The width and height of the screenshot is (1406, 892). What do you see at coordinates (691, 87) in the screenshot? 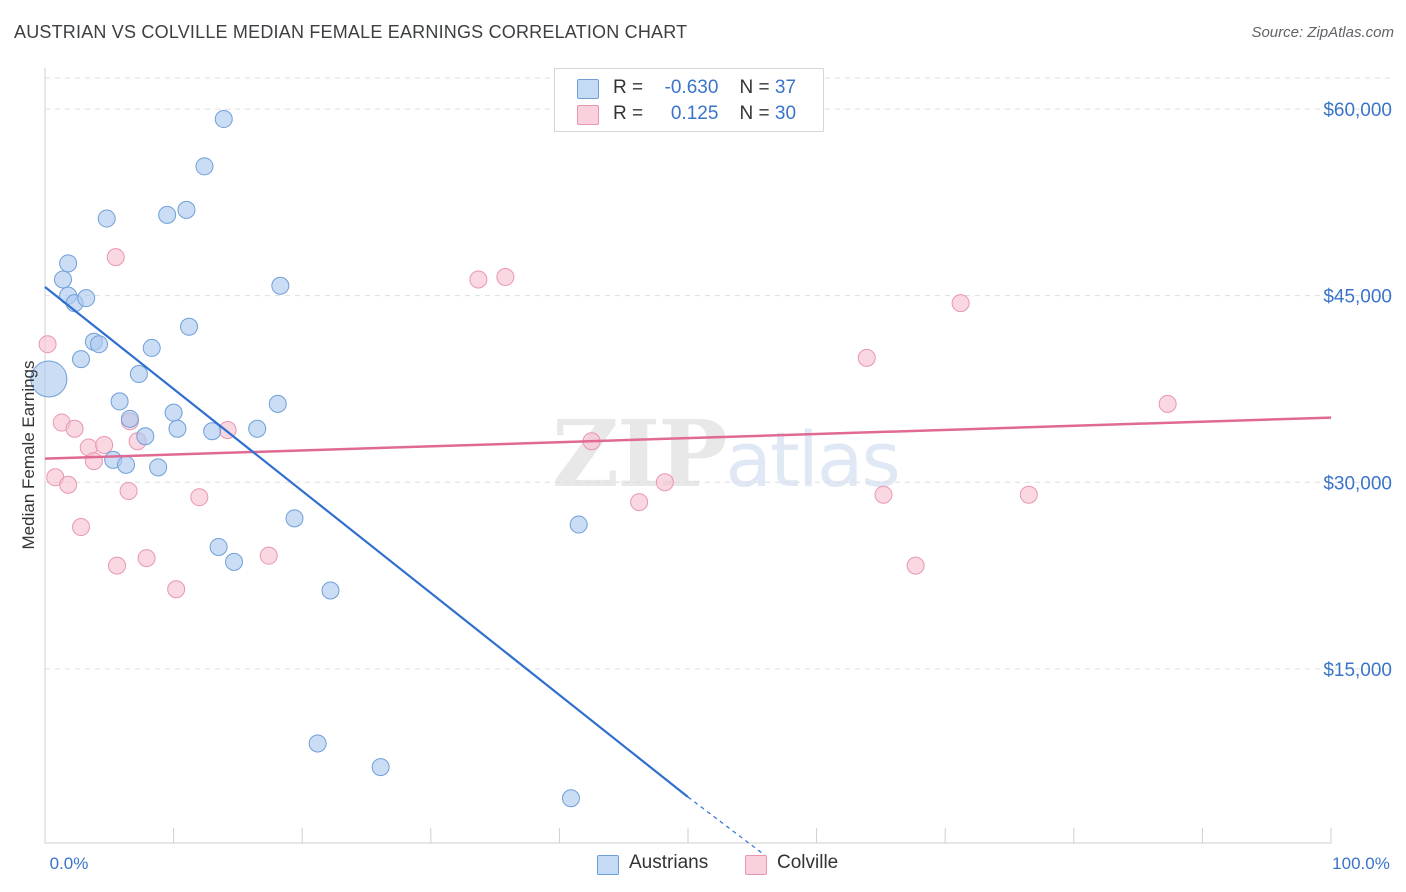
I see `legend-r-value: -0.630` at bounding box center [691, 87].